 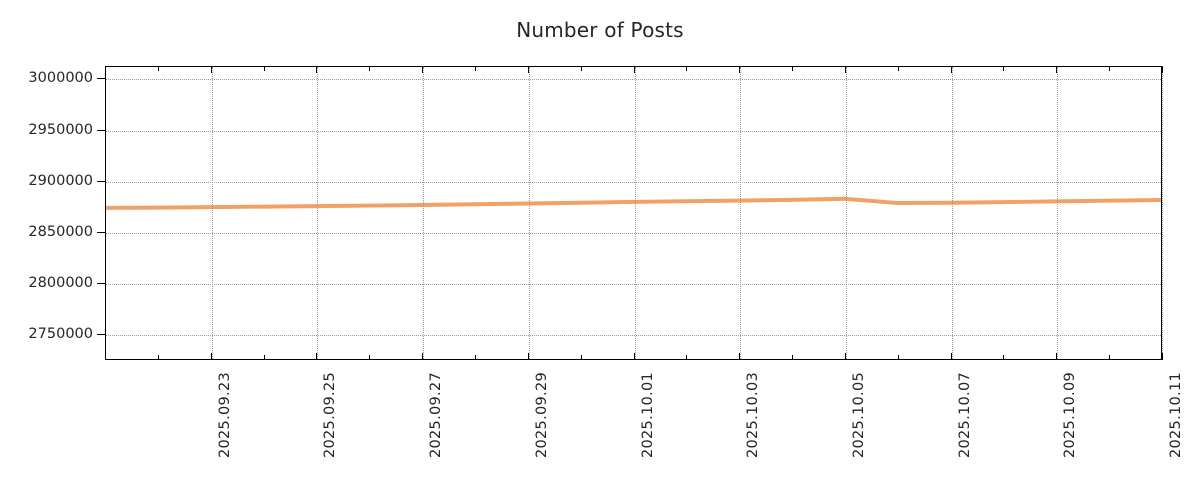 I want to click on x-tick-label: 2025.10.07, so click(x=964, y=415).